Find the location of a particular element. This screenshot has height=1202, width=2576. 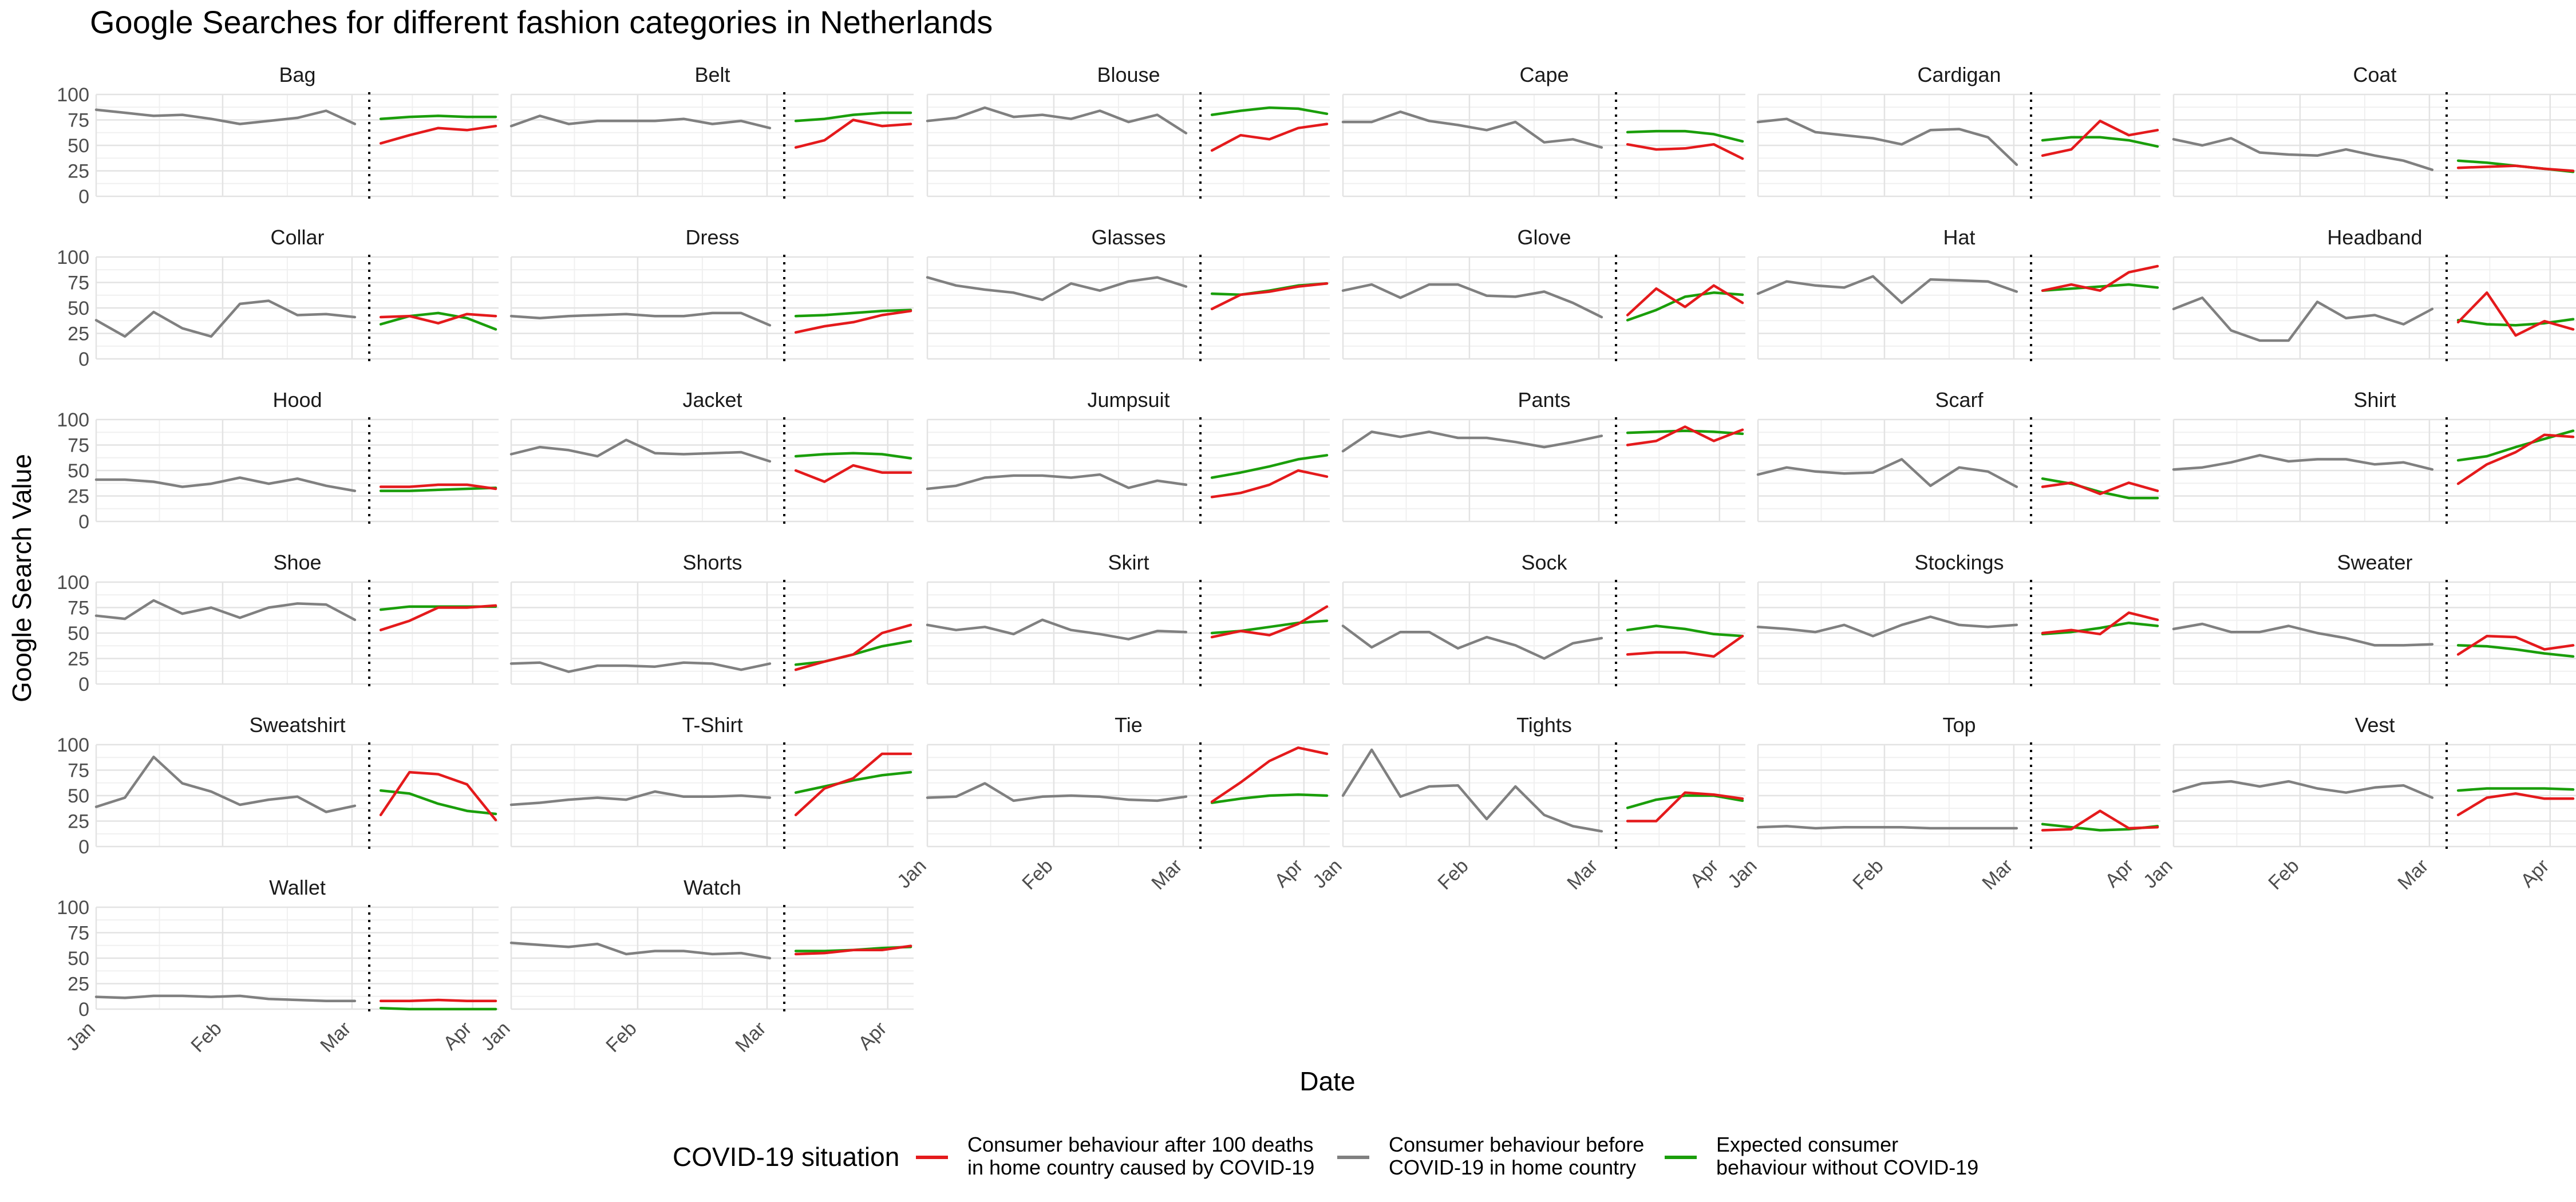

panel-cardigan: Cardigan is located at coordinates (1958, 131).